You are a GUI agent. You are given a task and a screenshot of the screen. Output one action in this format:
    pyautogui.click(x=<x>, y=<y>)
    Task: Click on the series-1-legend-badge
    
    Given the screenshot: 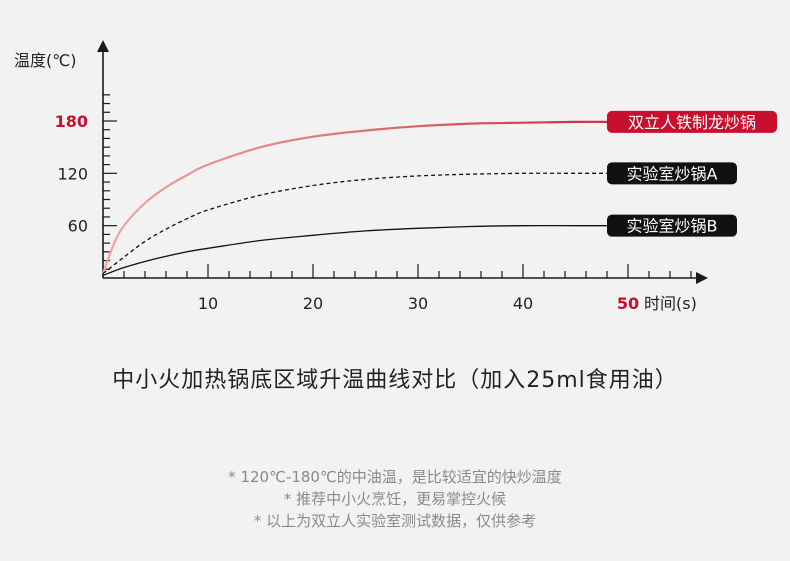 What is the action you would take?
    pyautogui.click(x=692, y=121)
    